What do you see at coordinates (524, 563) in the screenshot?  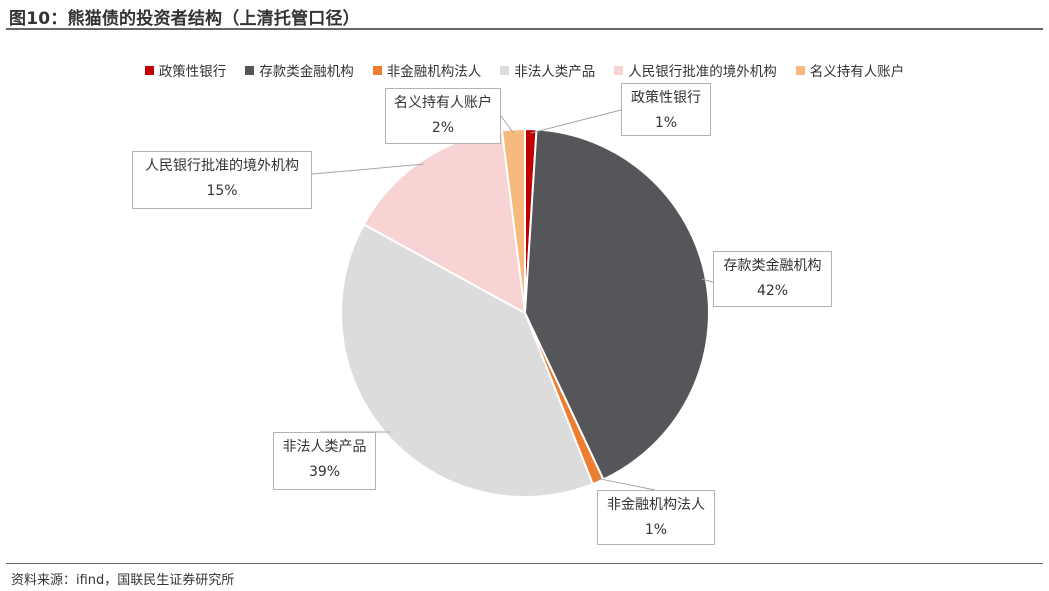 I see `source-rule` at bounding box center [524, 563].